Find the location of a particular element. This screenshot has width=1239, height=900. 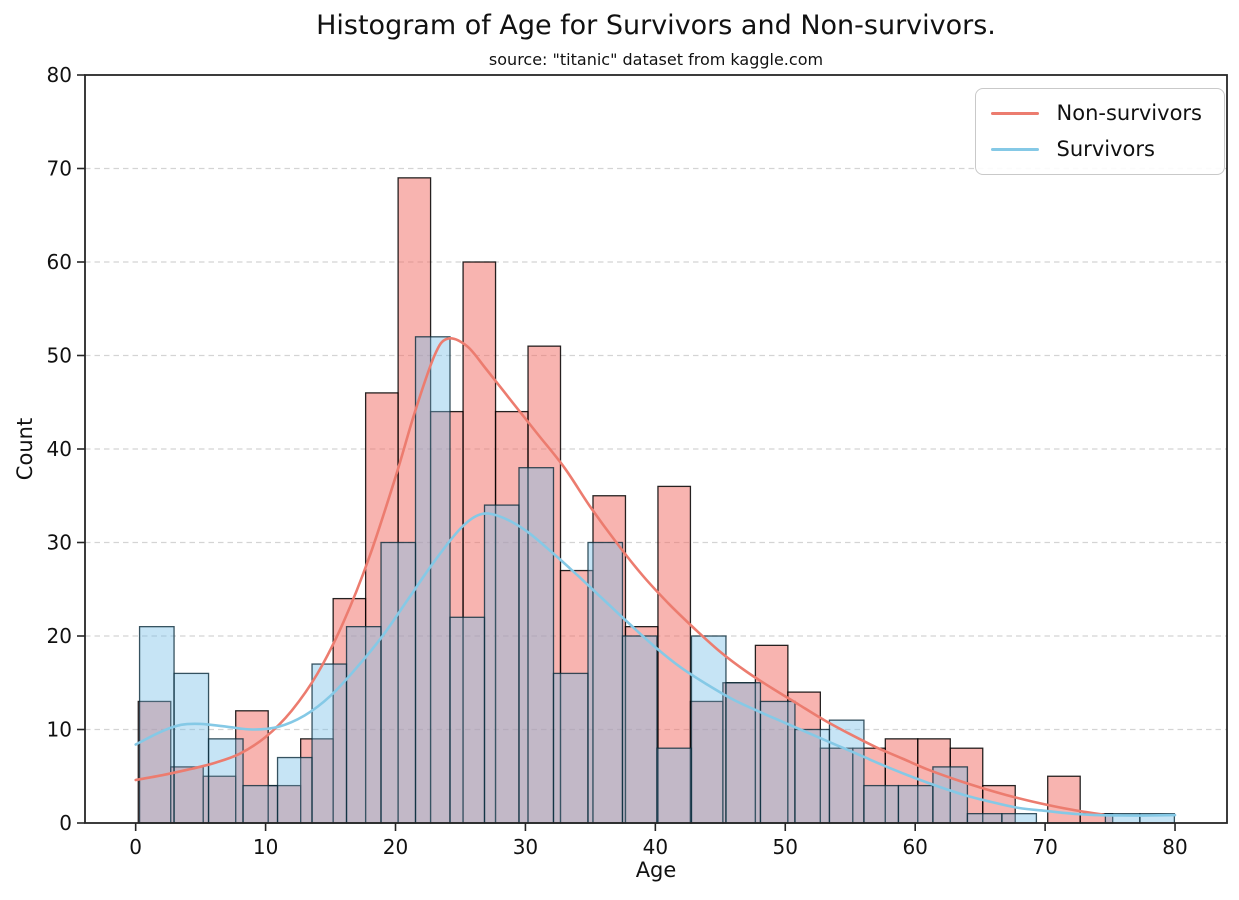

x-tick-label: 80 is located at coordinates (1174, 847).